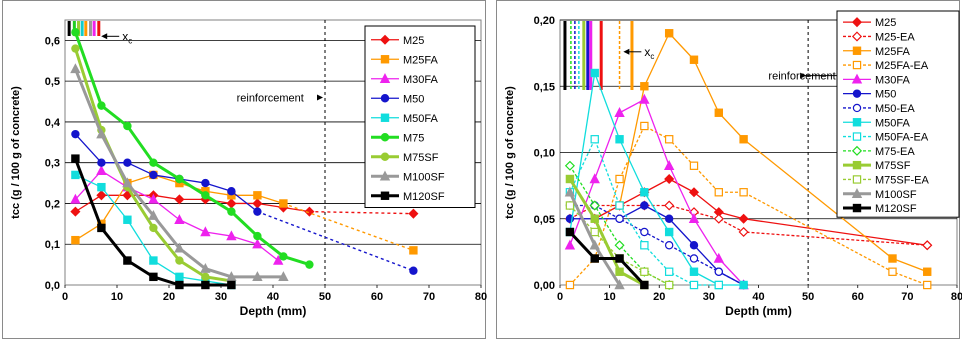 This screenshot has height=341, width=962. Describe the element at coordinates (385, 175) in the screenshot. I see `left-legend-marker-m100sf` at that location.